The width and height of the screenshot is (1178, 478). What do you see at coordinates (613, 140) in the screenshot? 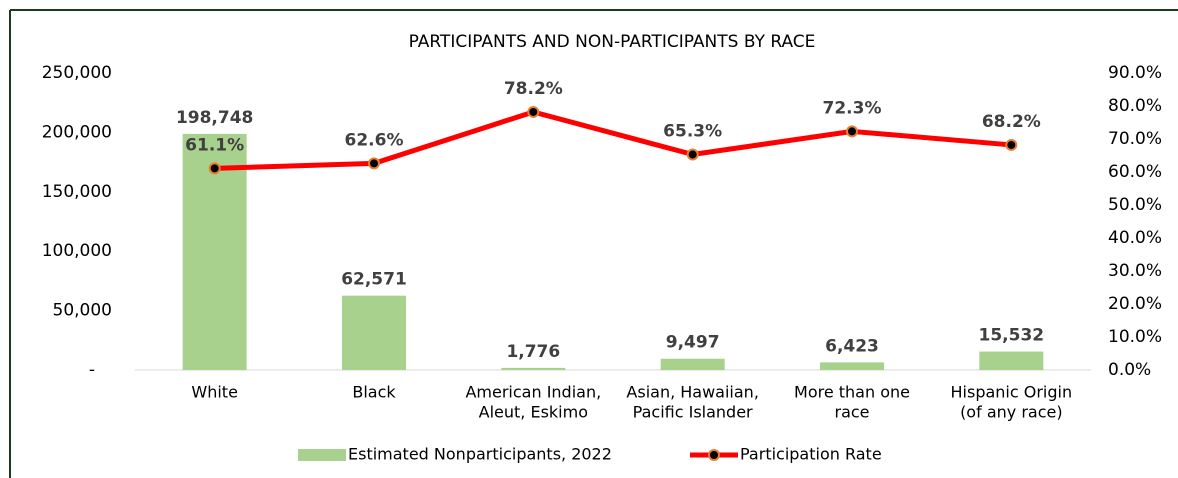
I see `line` at bounding box center [613, 140].